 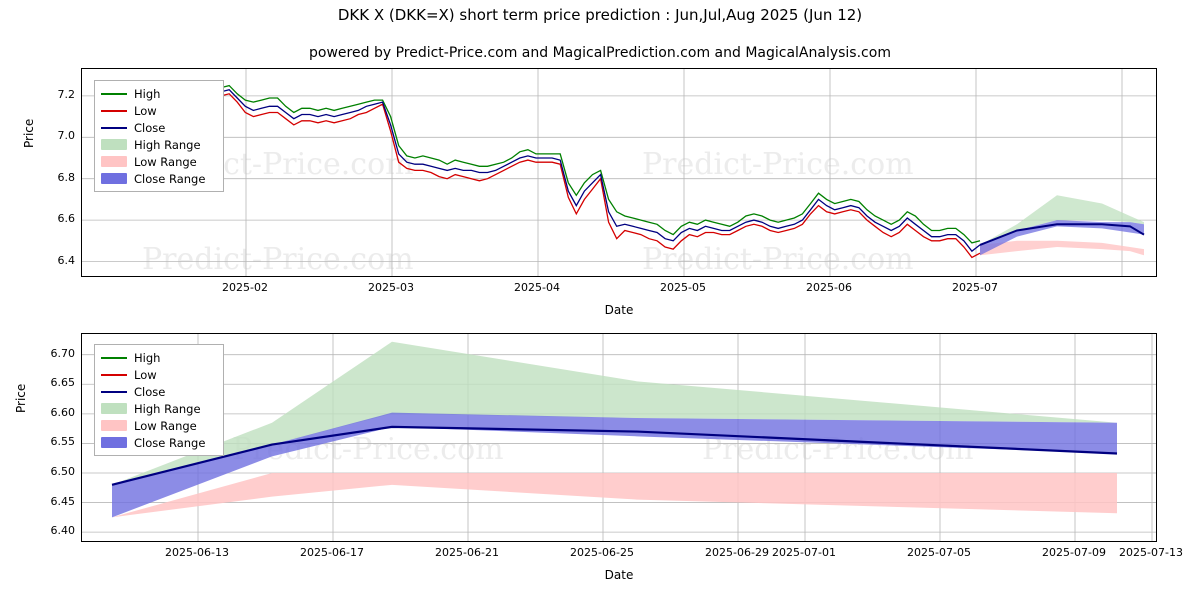 I want to click on top-xtick: 2025-05, so click(x=683, y=287).